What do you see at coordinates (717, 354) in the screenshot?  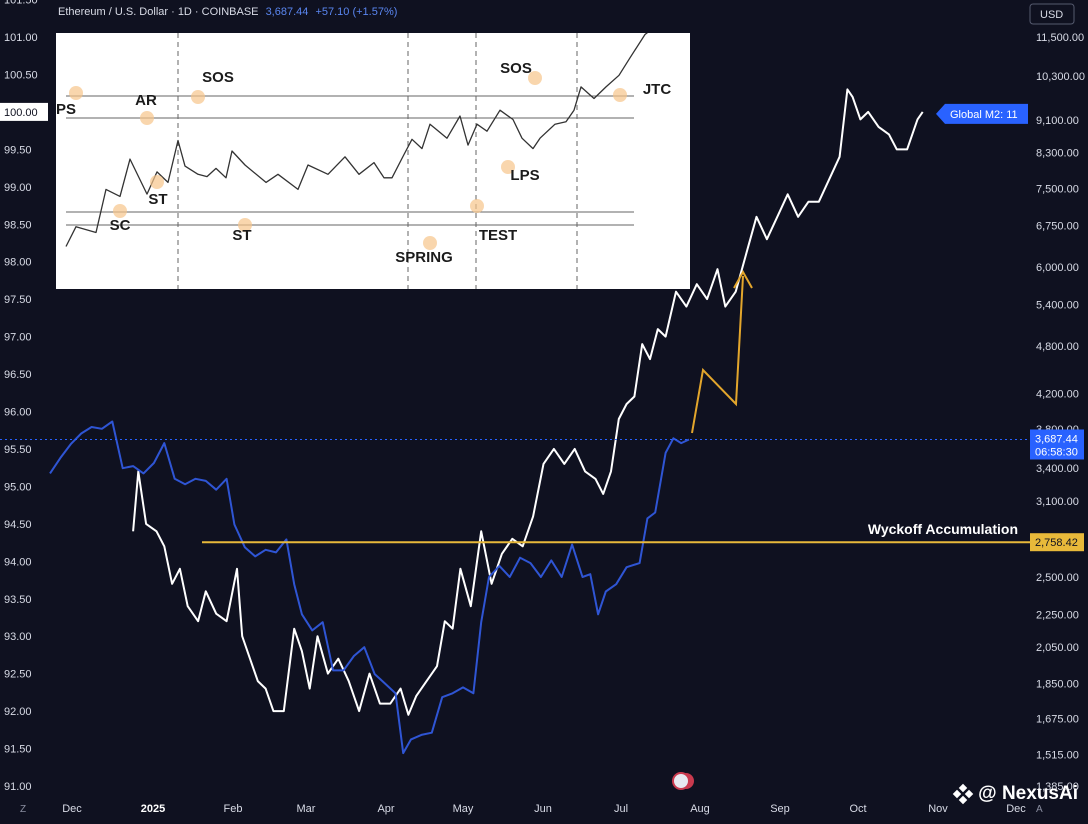 I see `projection-arrow` at bounding box center [717, 354].